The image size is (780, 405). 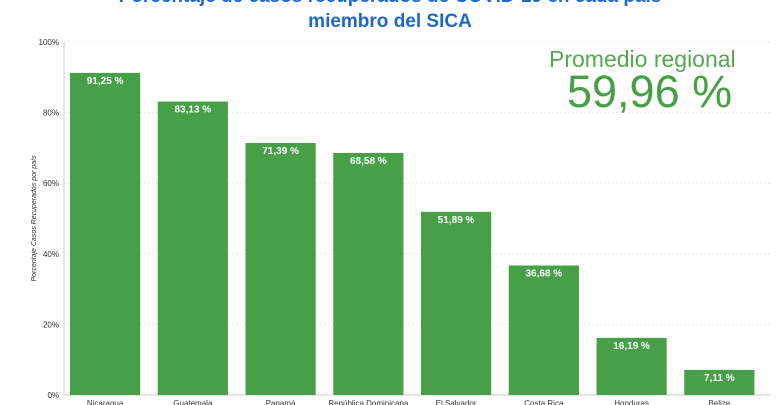 What do you see at coordinates (642, 59) in the screenshot?
I see `regional-average-label: Promedio regional` at bounding box center [642, 59].